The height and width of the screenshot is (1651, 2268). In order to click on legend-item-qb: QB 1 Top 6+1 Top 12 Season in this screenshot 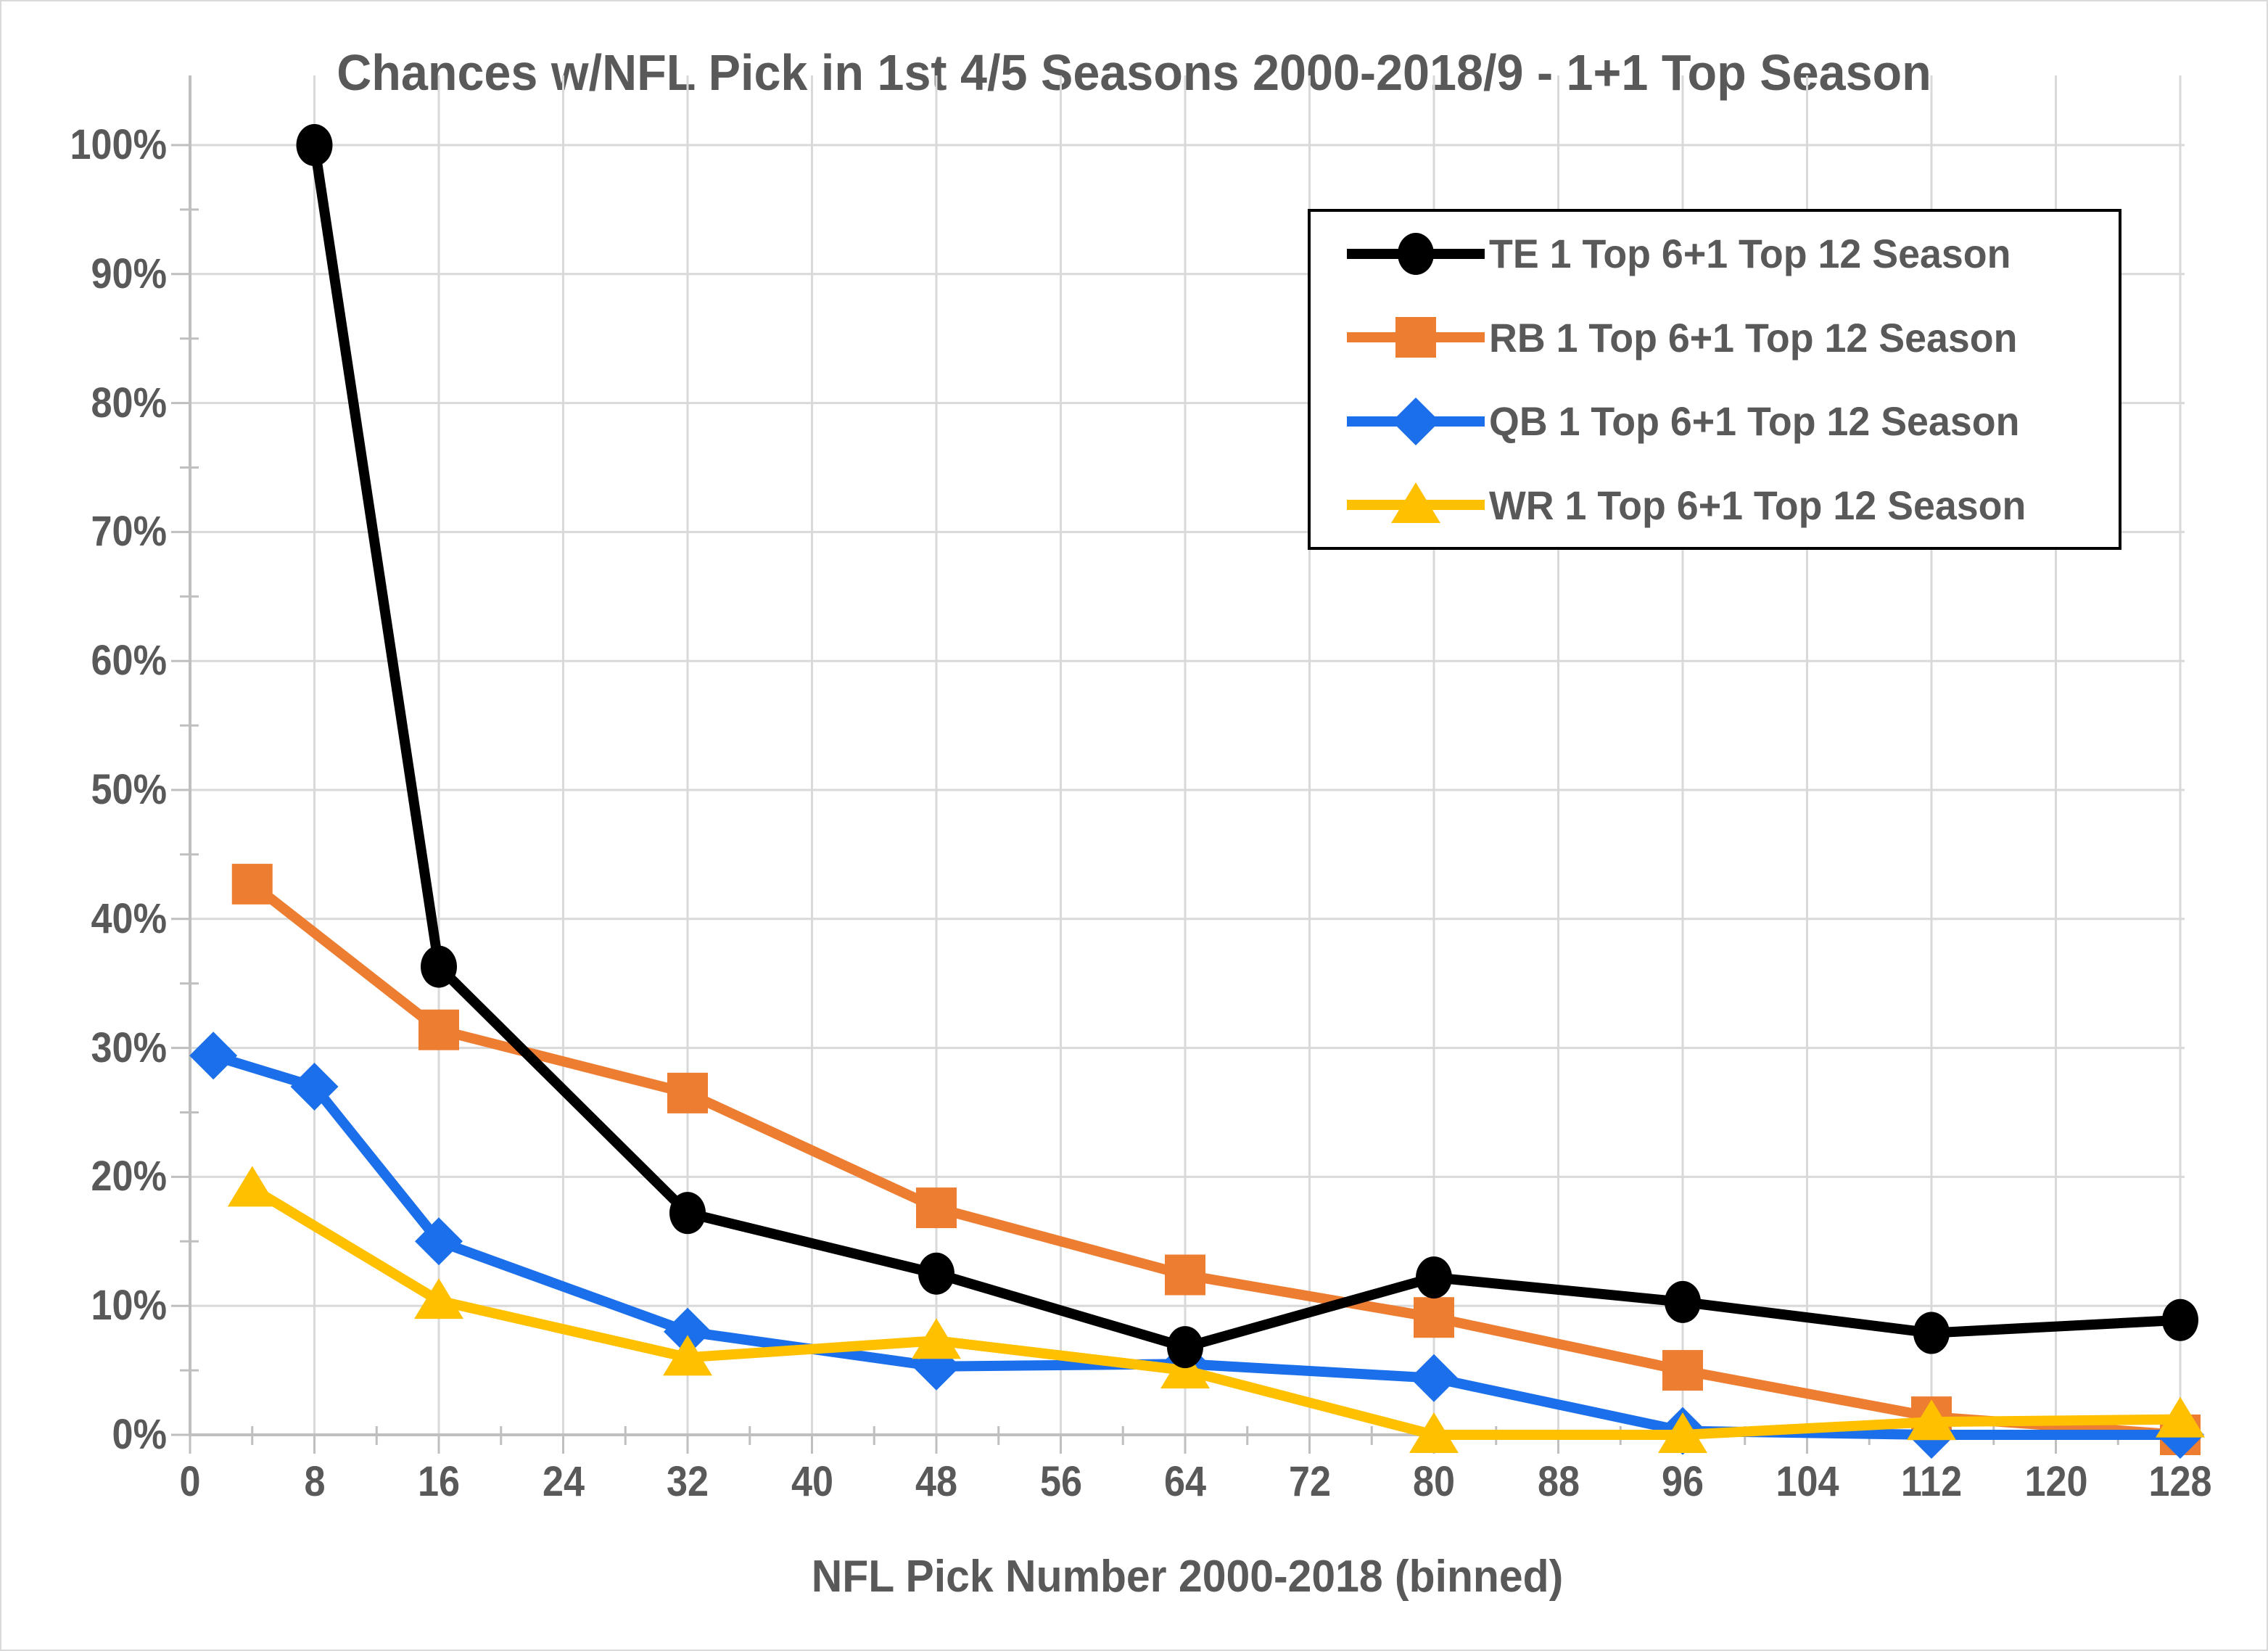, I will do `click(1715, 421)`.